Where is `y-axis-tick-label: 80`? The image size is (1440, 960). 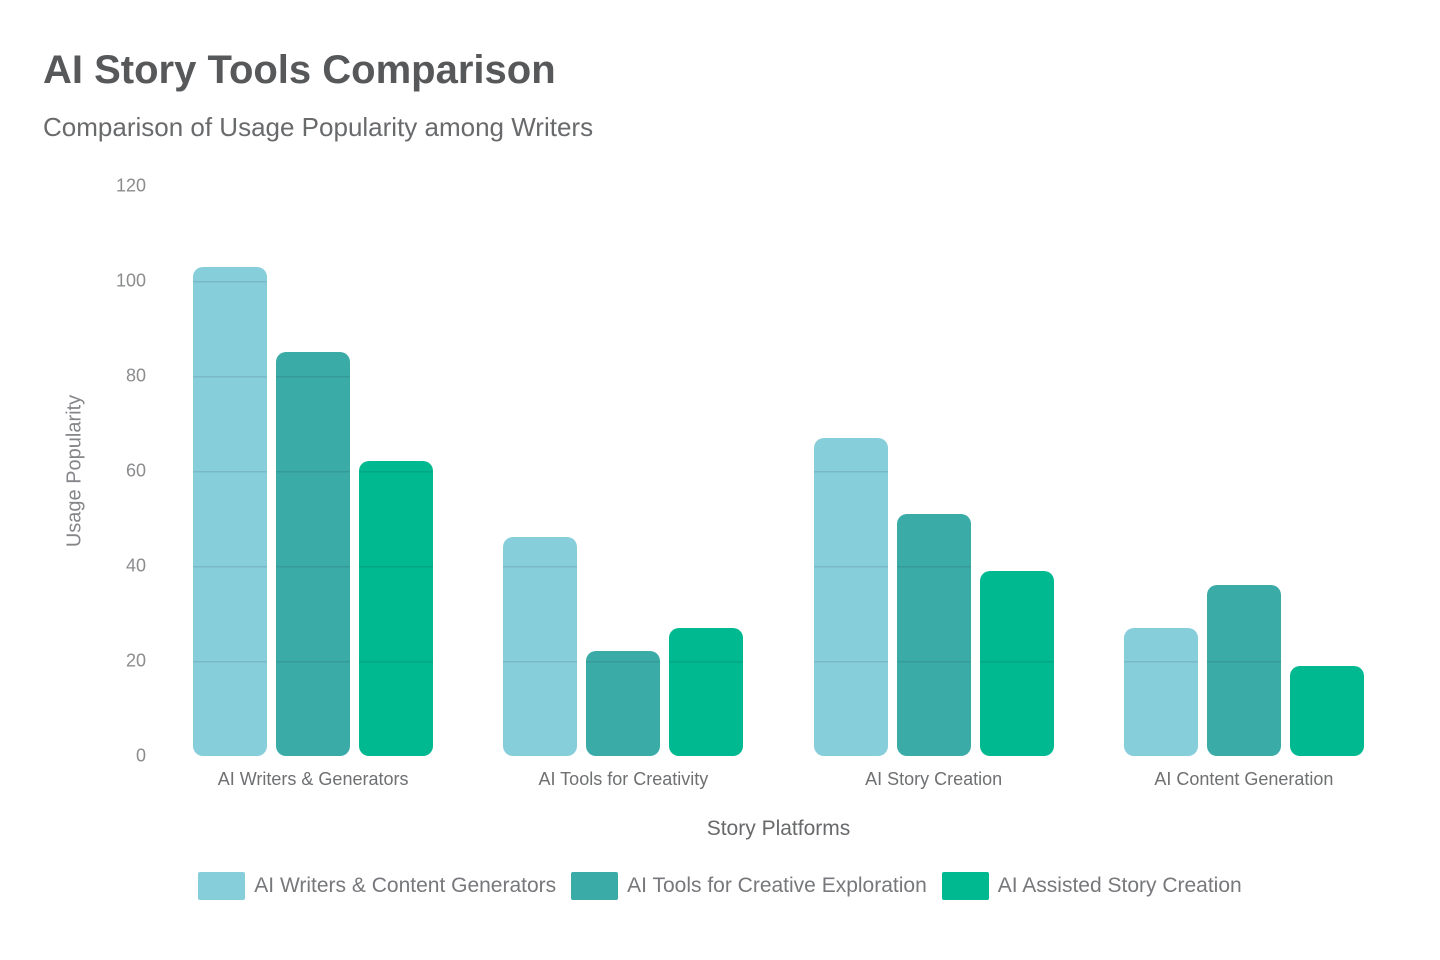 y-axis-tick-label: 80 is located at coordinates (135, 375).